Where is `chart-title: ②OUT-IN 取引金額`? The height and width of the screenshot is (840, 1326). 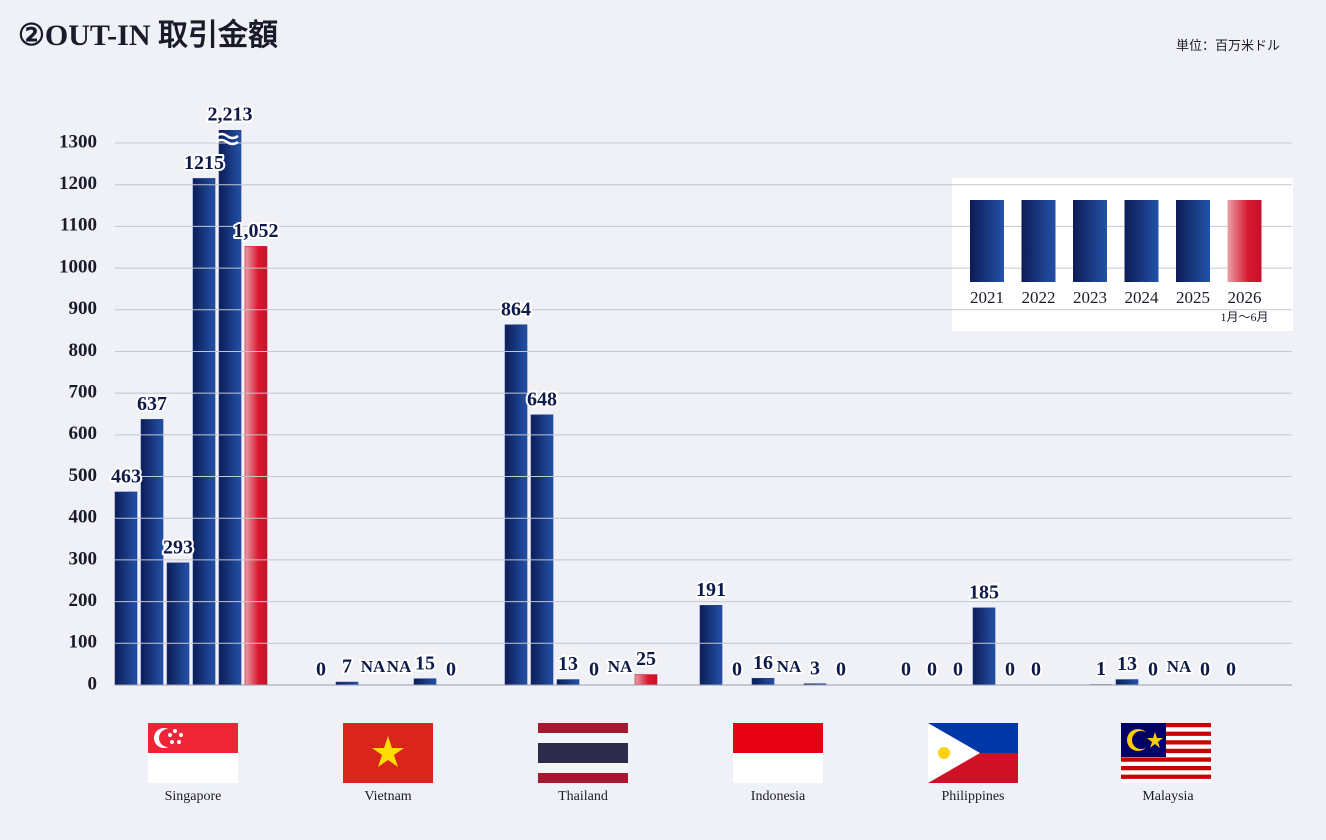
chart-title: ②OUT-IN 取引金額 is located at coordinates (148, 35).